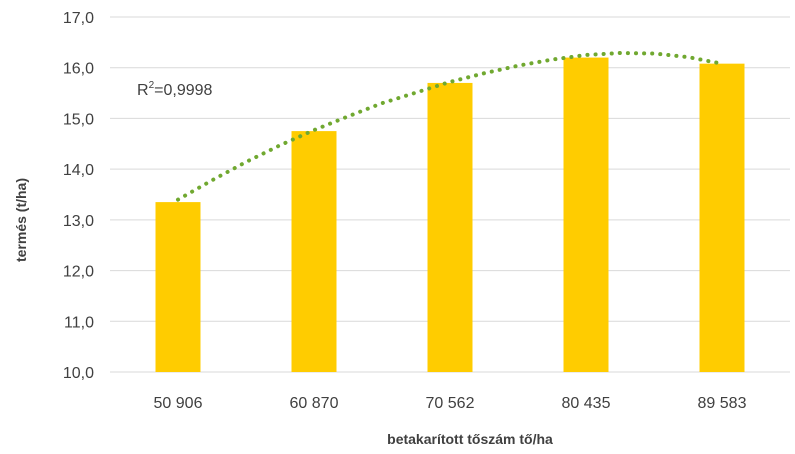 This screenshot has width=795, height=454. Describe the element at coordinates (152, 85) in the screenshot. I see `r-squared-superscript: 2` at that location.